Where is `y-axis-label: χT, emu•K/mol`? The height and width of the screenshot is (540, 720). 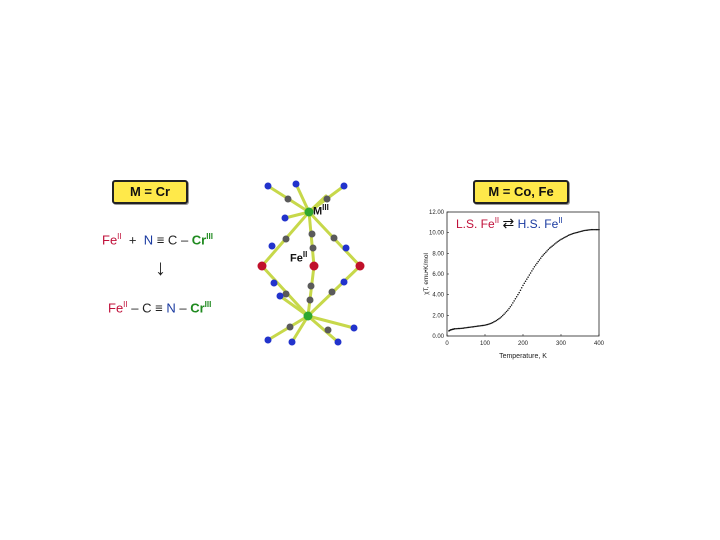 y-axis-label: χT, emu•K/mol is located at coordinates (426, 274).